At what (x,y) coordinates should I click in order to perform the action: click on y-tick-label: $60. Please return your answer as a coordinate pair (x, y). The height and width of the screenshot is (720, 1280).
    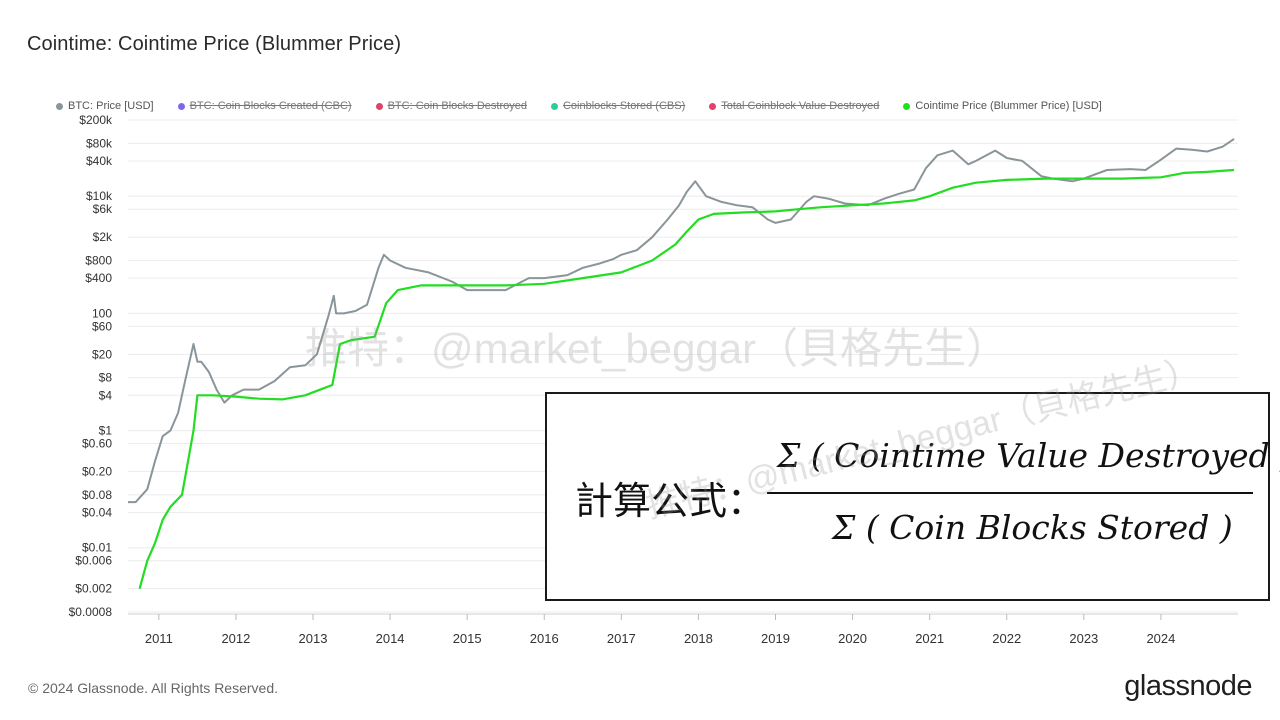
    Looking at the image, I should click on (102, 326).